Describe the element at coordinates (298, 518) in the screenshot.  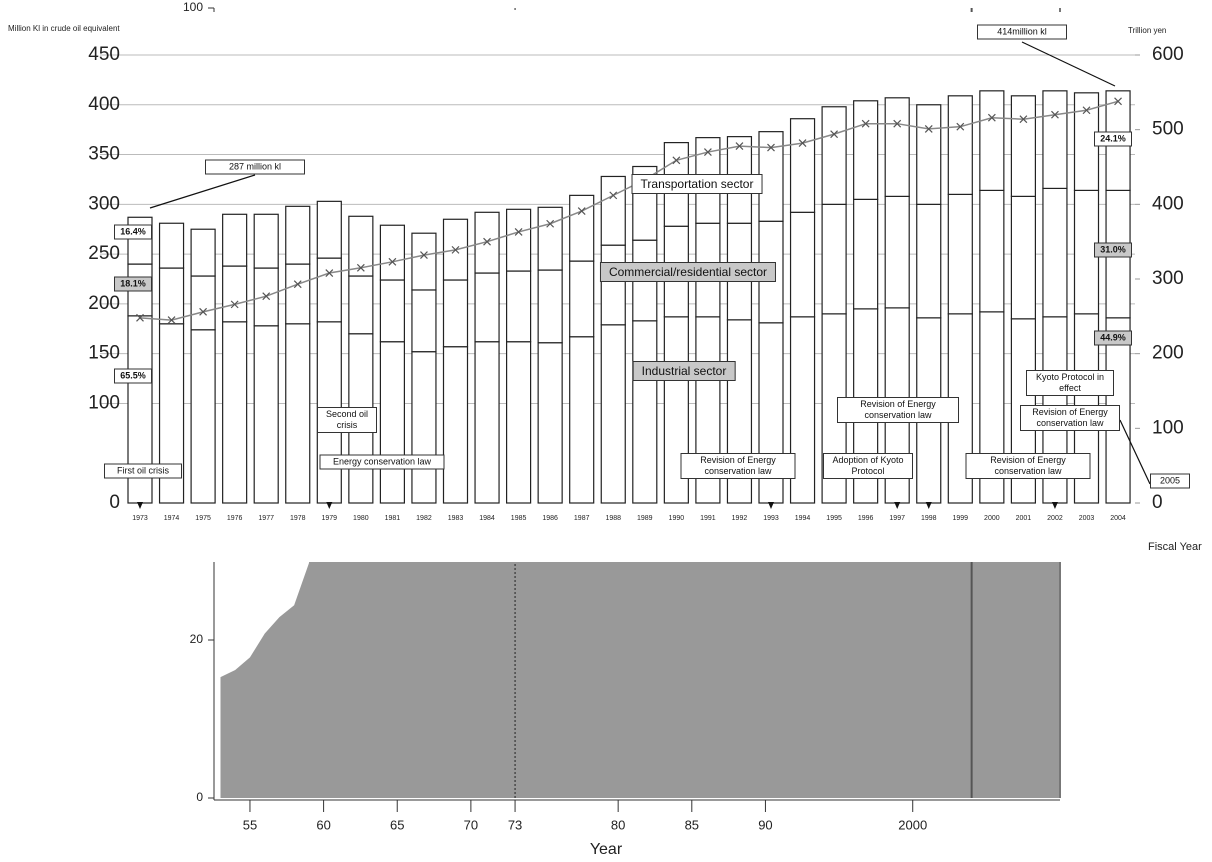
I see `x-tick-label: 1978` at that location.